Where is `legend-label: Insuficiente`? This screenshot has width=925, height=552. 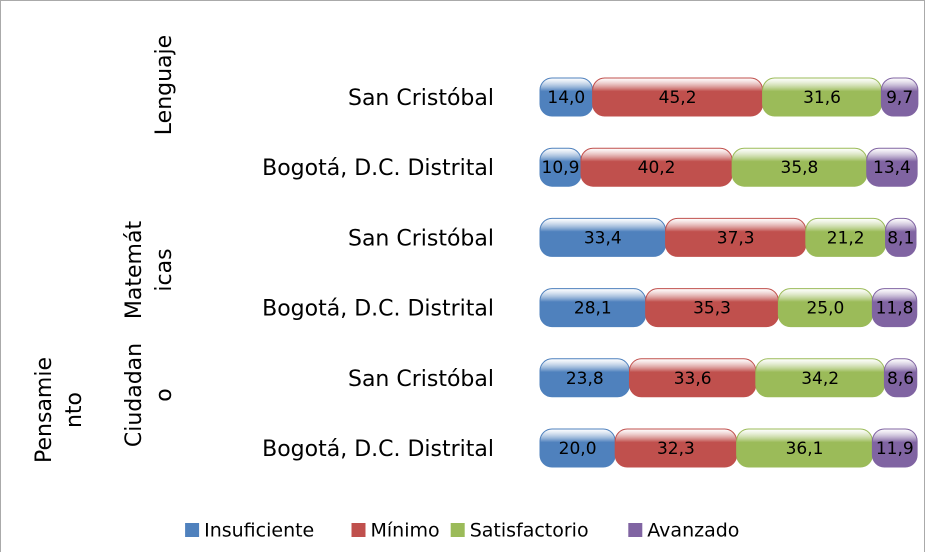
legend-label: Insuficiente is located at coordinates (259, 531).